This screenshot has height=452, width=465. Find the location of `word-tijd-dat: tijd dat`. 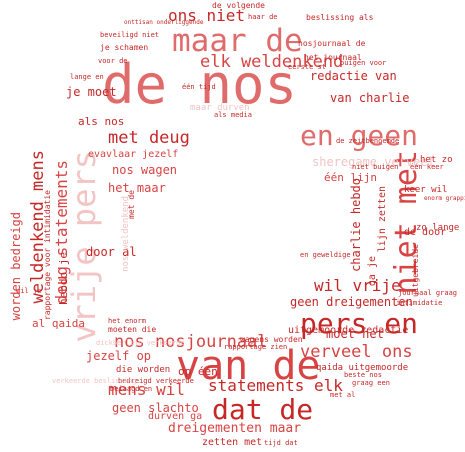

word-tijd-dat: tijd dat is located at coordinates (281, 443).